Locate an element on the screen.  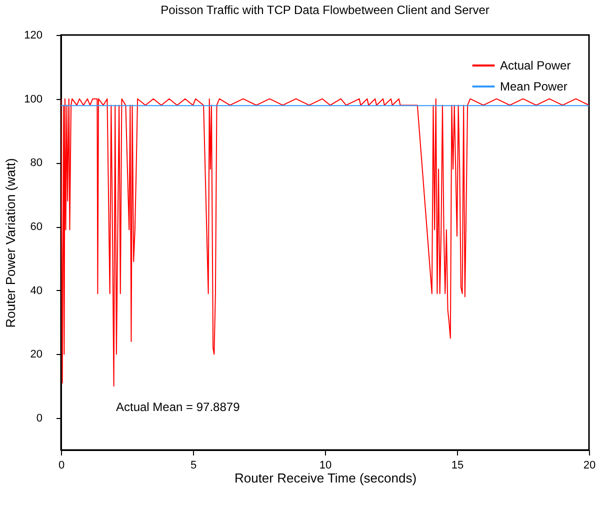
y-tick-label: 40 is located at coordinates (36, 290).